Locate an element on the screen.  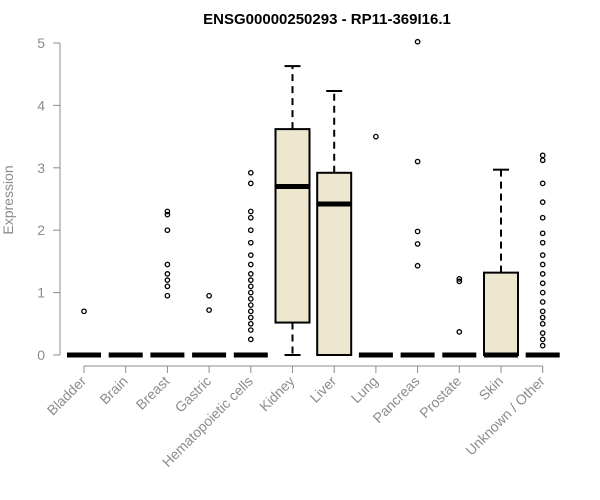
x-tick-label: Skin is located at coordinates (491, 388).